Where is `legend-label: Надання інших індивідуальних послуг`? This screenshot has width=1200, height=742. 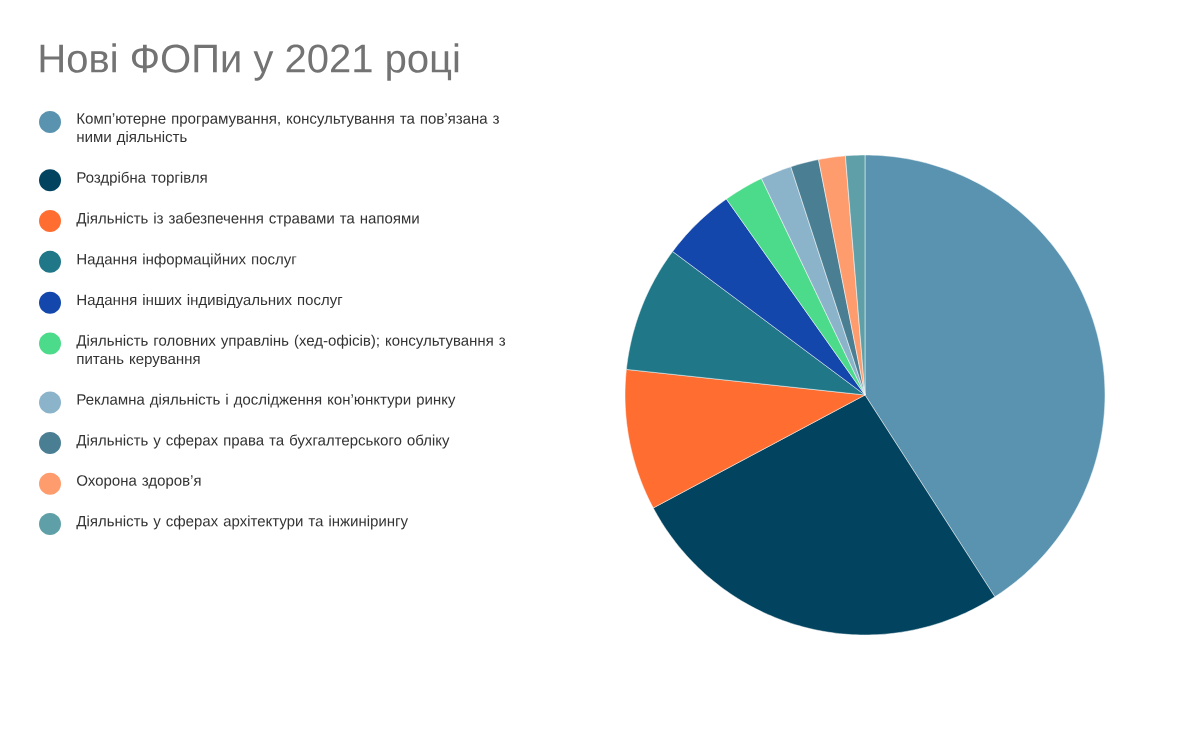
legend-label: Надання інших індивідуальних послуг is located at coordinates (210, 301).